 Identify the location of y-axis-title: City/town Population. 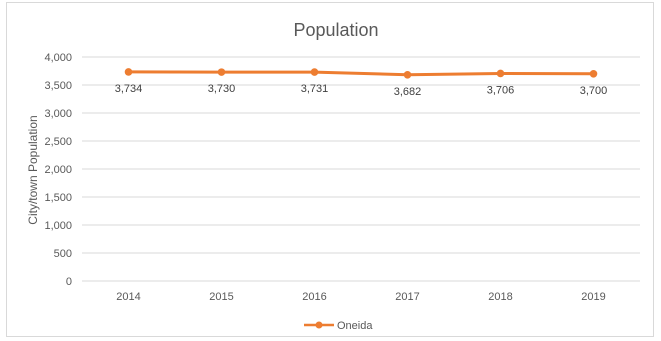
(33, 169).